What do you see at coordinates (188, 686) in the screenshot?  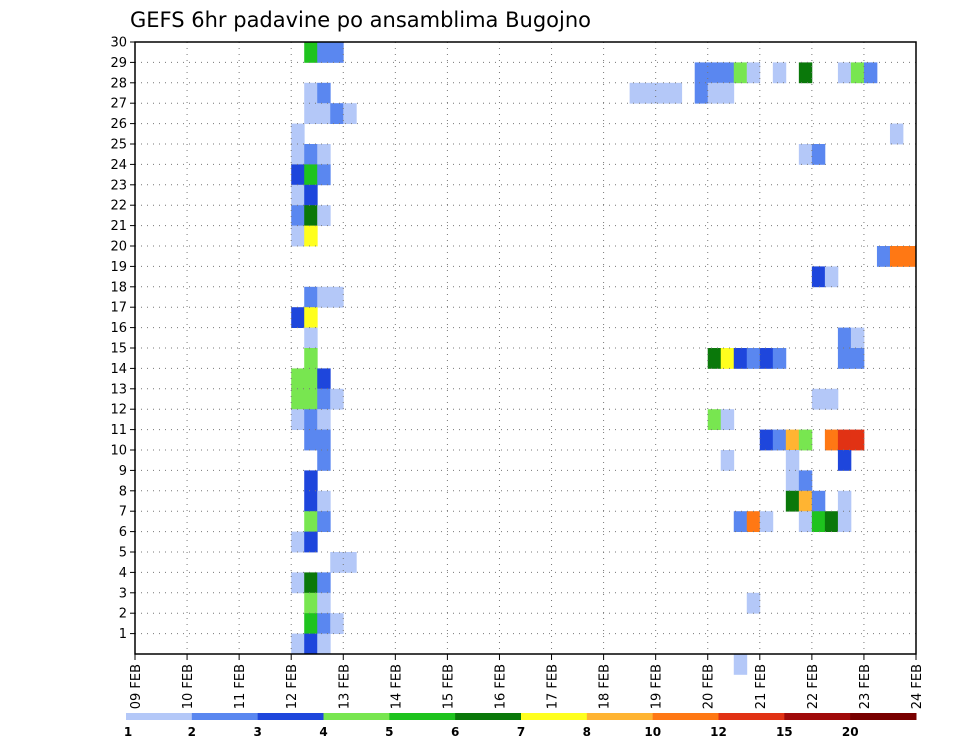 I see `x-tick-label: 10 FEB` at bounding box center [188, 686].